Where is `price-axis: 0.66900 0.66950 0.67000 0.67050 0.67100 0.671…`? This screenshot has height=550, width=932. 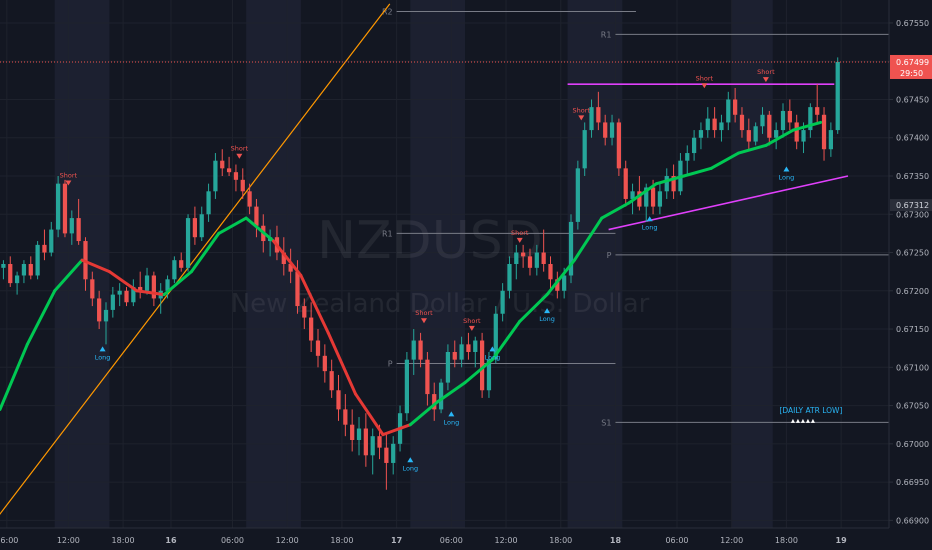 price-axis: 0.66900 0.66950 0.67000 0.67050 0.67100 0.671… is located at coordinates (910, 275).